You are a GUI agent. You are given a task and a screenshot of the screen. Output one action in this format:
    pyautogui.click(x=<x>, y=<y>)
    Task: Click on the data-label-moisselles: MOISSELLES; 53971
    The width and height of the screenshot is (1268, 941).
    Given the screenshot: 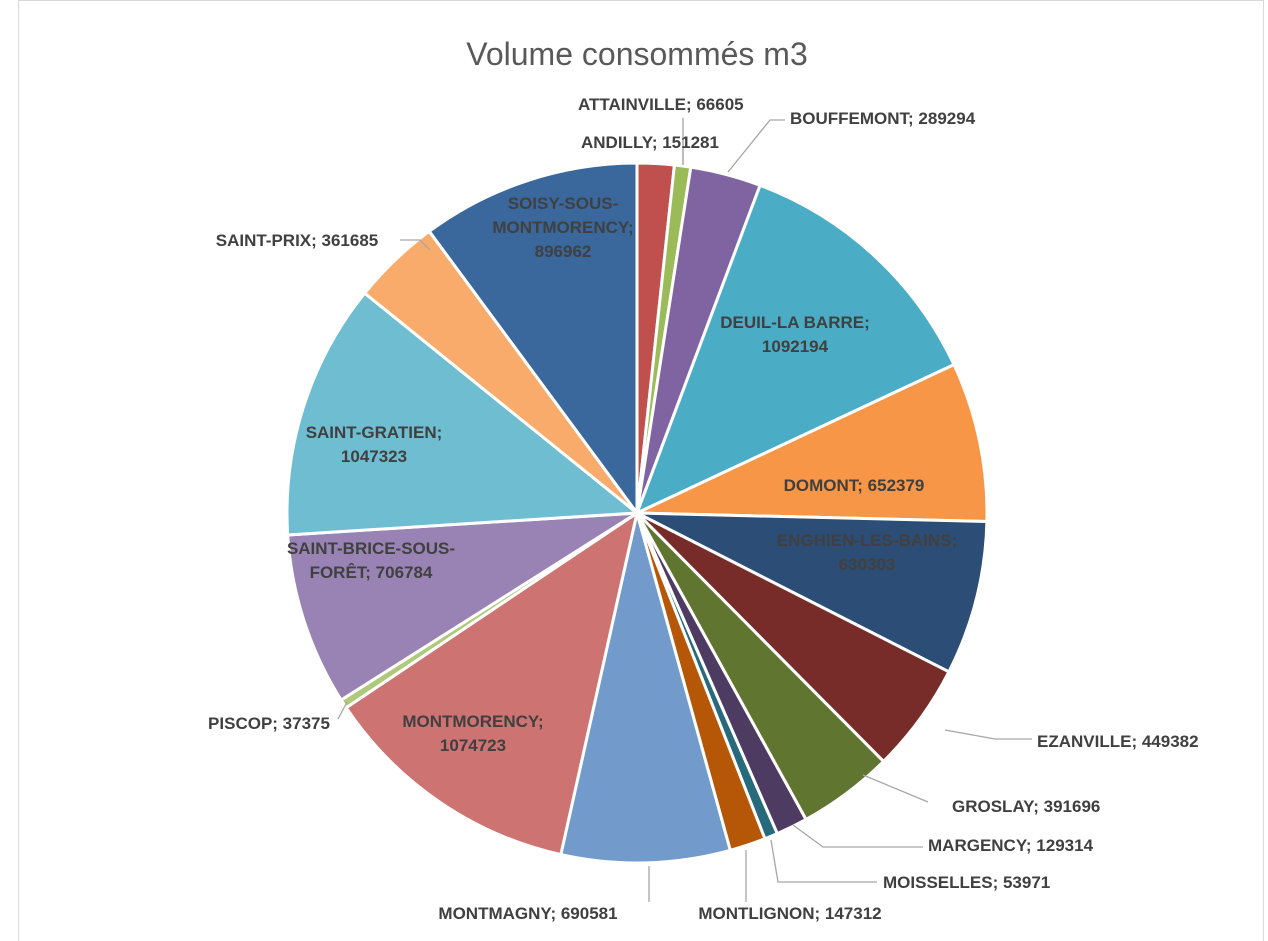 What is the action you would take?
    pyautogui.click(x=966, y=882)
    